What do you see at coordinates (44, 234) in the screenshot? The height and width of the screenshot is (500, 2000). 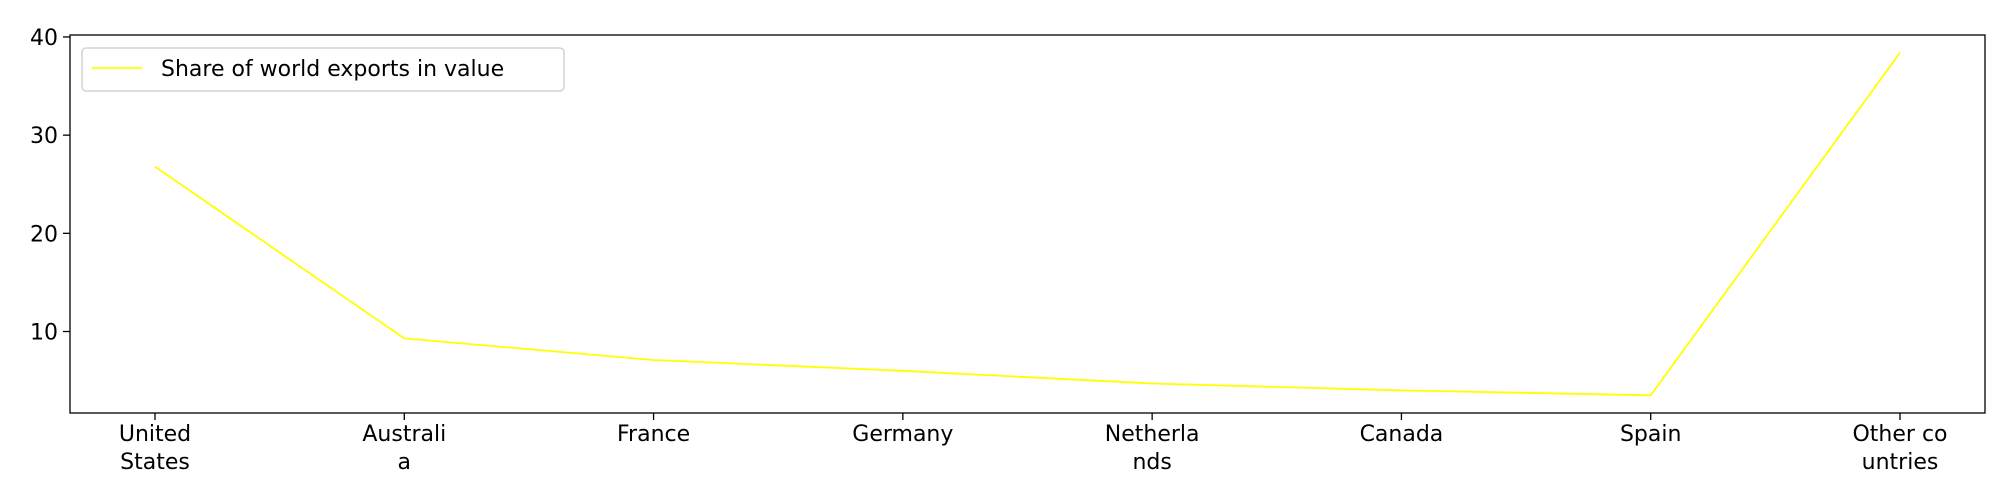 I see `y-tick-label: 20` at bounding box center [44, 234].